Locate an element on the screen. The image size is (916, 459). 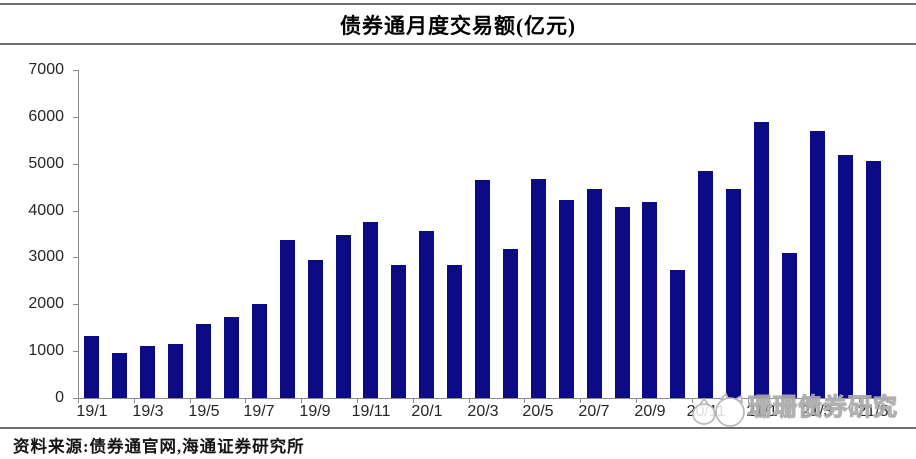
watermark-text: 珊珊债券研究 is located at coordinates (822, 407).